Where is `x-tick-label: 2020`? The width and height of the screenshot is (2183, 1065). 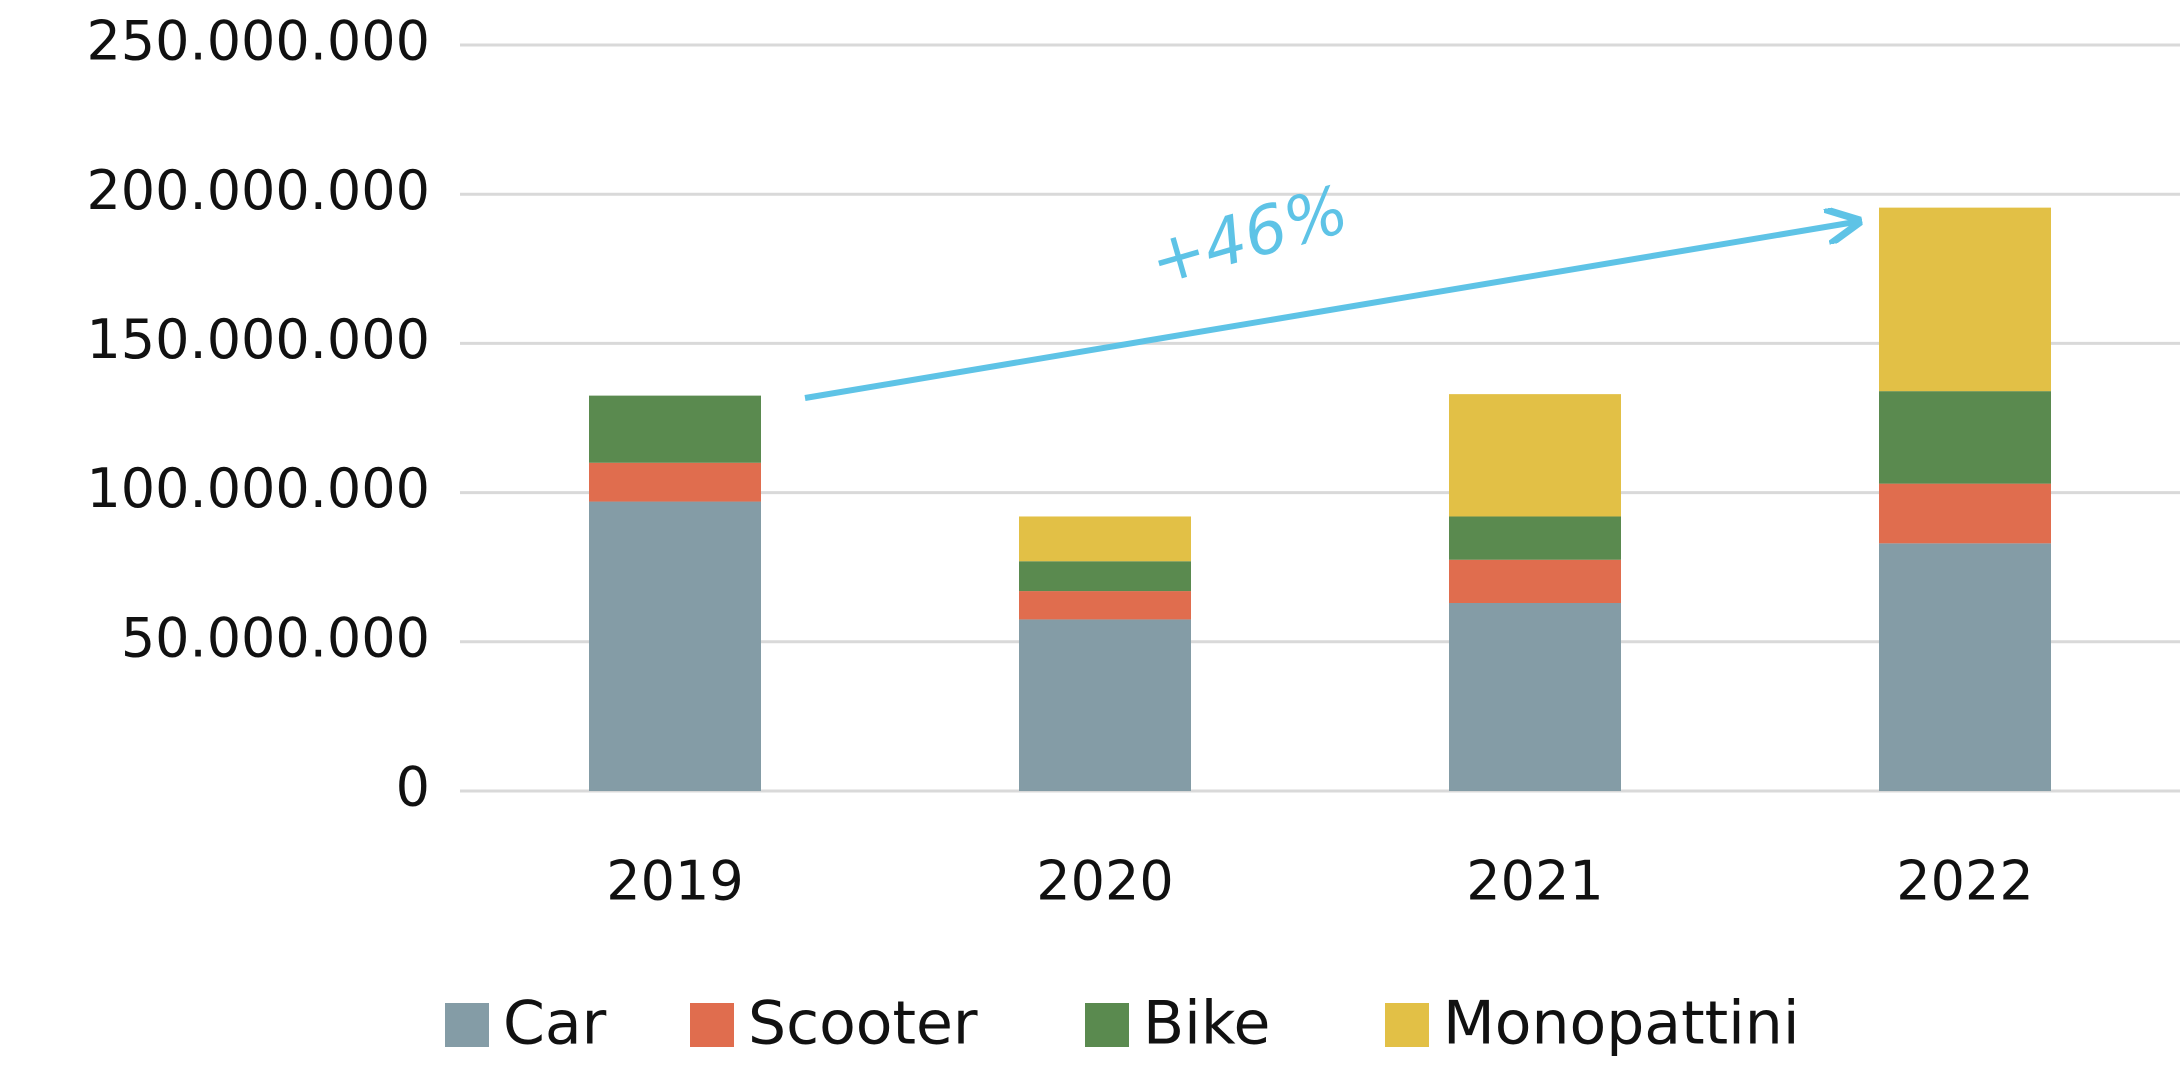 x-tick-label: 2020 is located at coordinates (1104, 881).